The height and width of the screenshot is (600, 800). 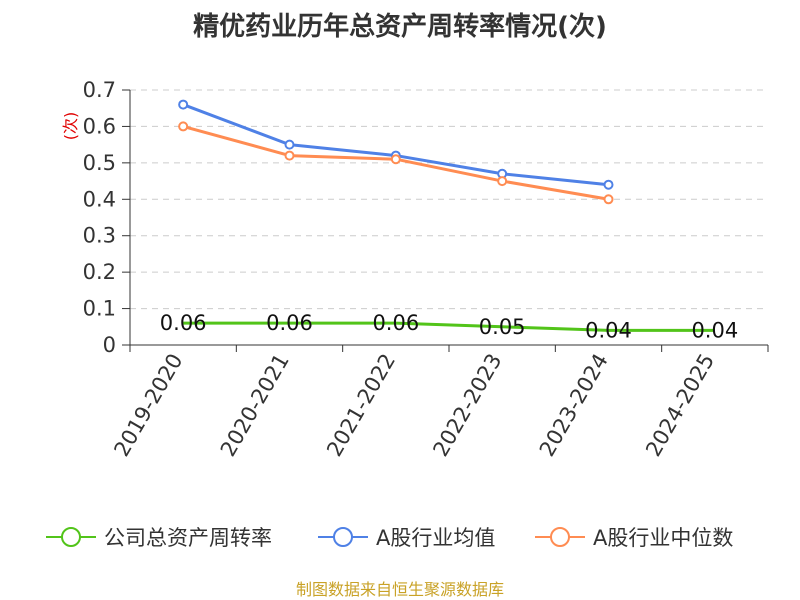 I want to click on series-line, so click(x=449, y=326).